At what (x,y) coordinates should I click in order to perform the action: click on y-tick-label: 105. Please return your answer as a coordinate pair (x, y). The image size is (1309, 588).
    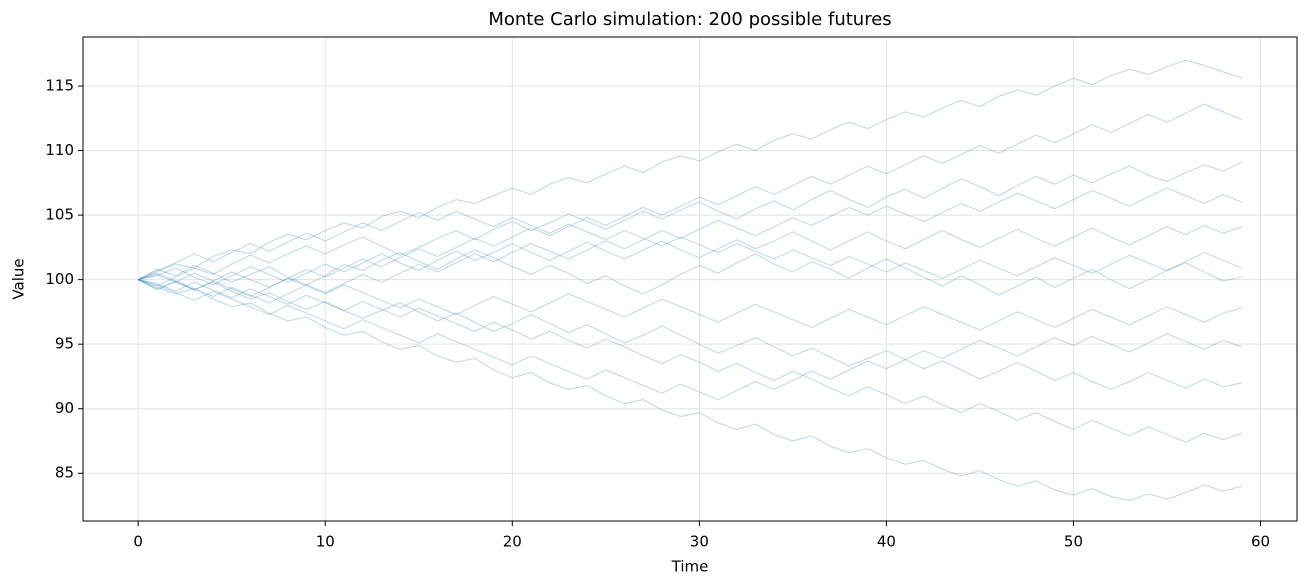
    Looking at the image, I should click on (59, 215).